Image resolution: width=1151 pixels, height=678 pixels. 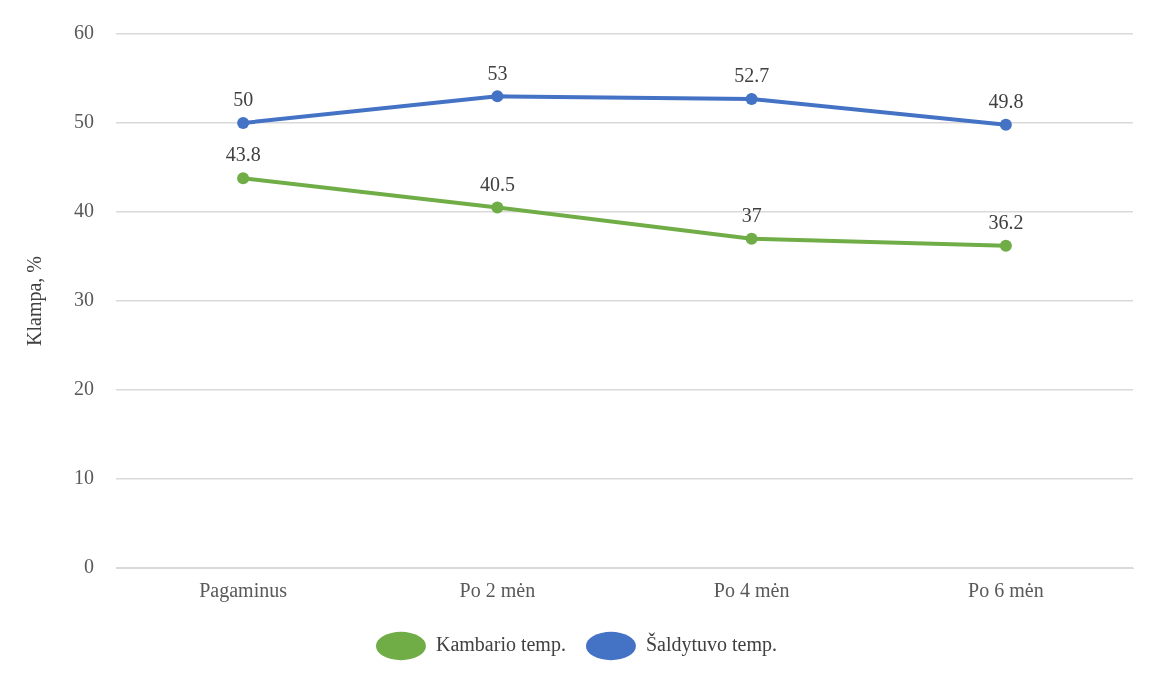 What do you see at coordinates (1006, 101) in the screenshot?
I see `data-label: 49.8` at bounding box center [1006, 101].